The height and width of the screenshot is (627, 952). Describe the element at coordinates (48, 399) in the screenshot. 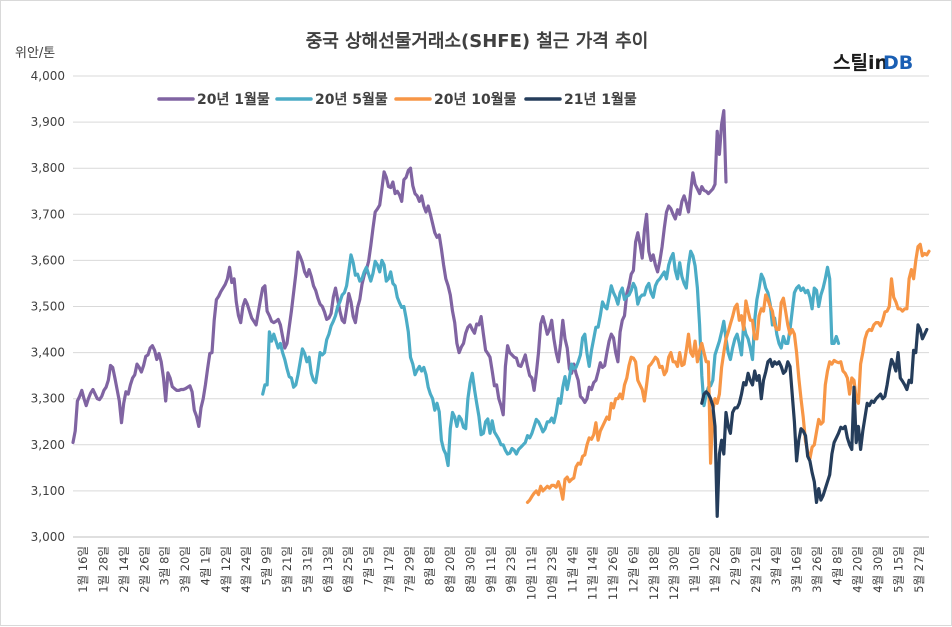

I see `y-tick-label: 3,300` at that location.